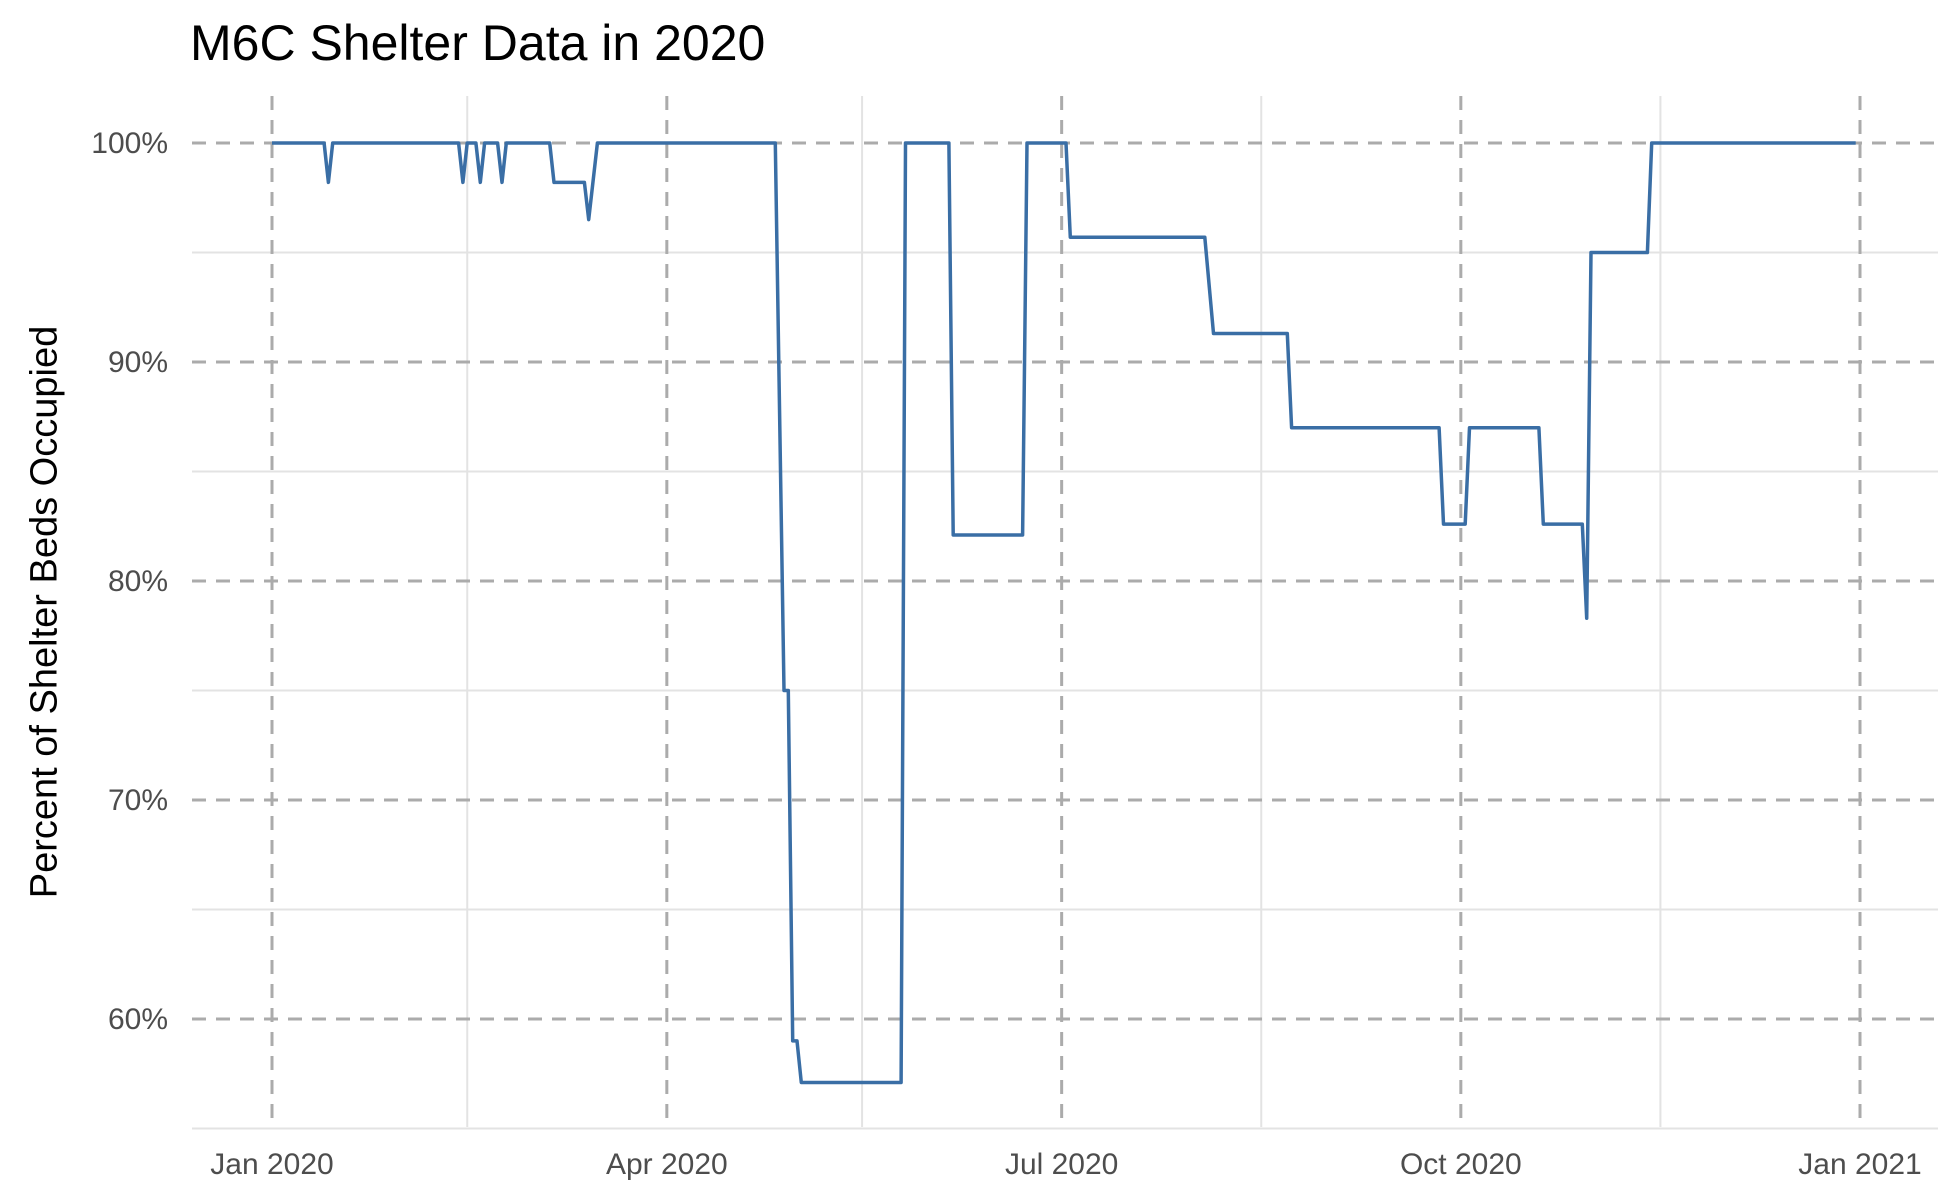  Describe the element at coordinates (1859, 1164) in the screenshot. I see `x-tick-label: Jan 2021` at that location.